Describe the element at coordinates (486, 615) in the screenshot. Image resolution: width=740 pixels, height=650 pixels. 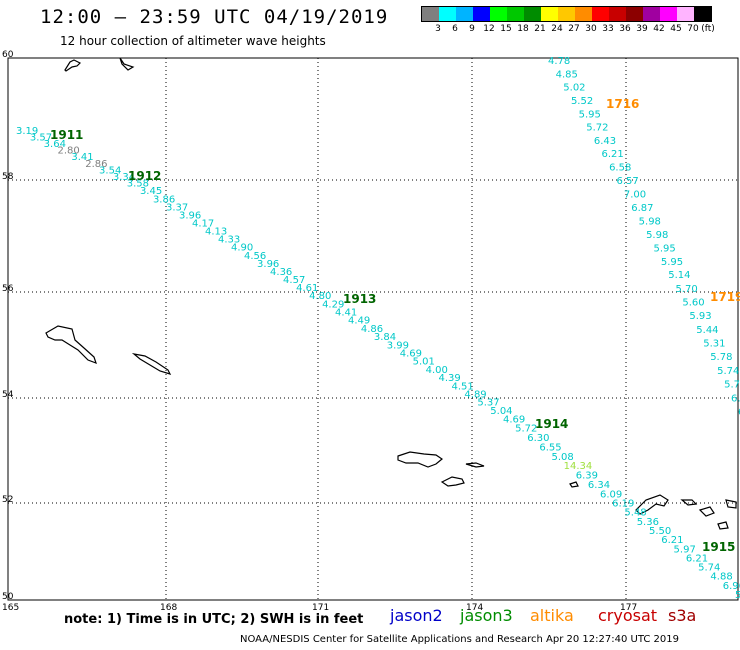
I see `satellite-legend-item: jason3` at that location.